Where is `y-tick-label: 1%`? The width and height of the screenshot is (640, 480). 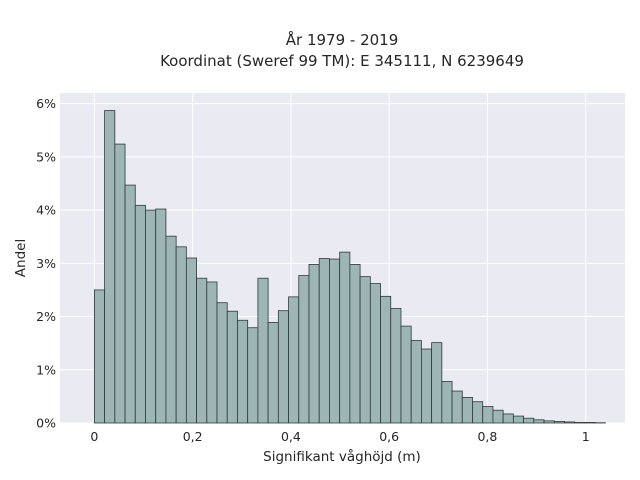 y-tick-label: 1% is located at coordinates (46, 369).